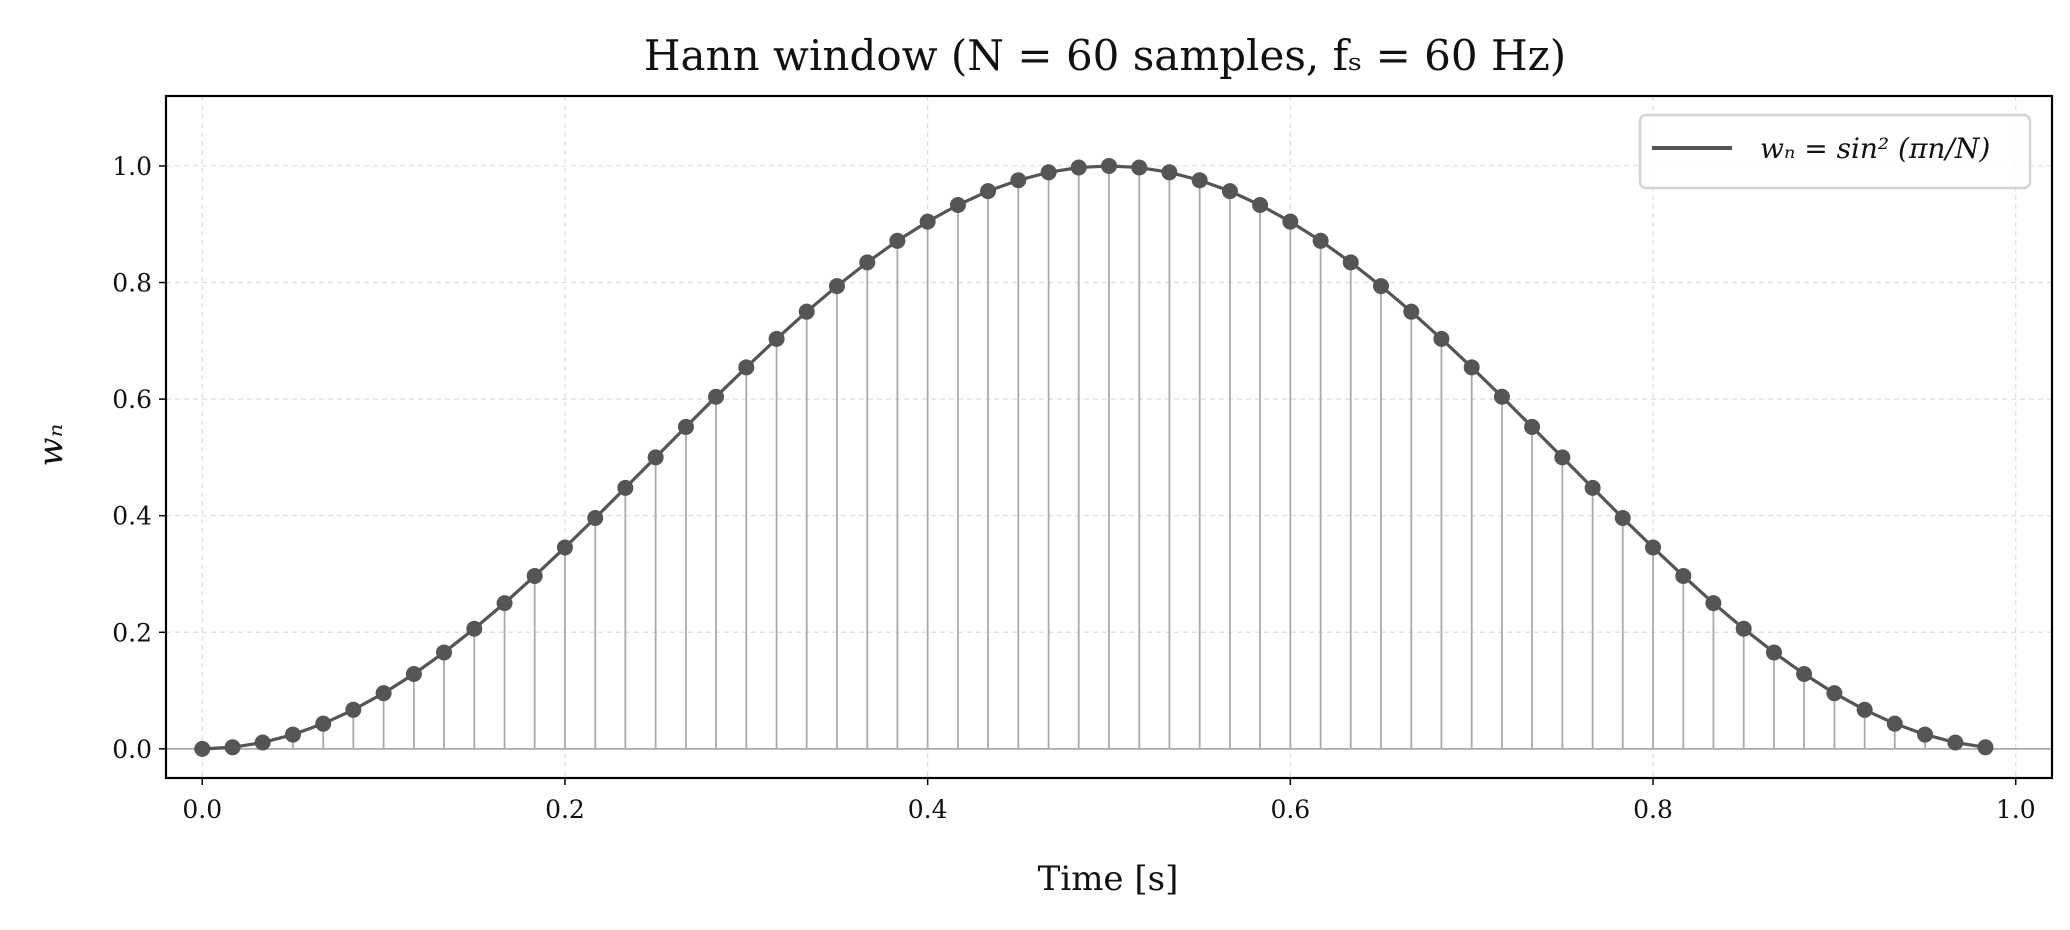 This screenshot has width=2070, height=930. I want to click on x-tick-label: 0.8, so click(1653, 809).